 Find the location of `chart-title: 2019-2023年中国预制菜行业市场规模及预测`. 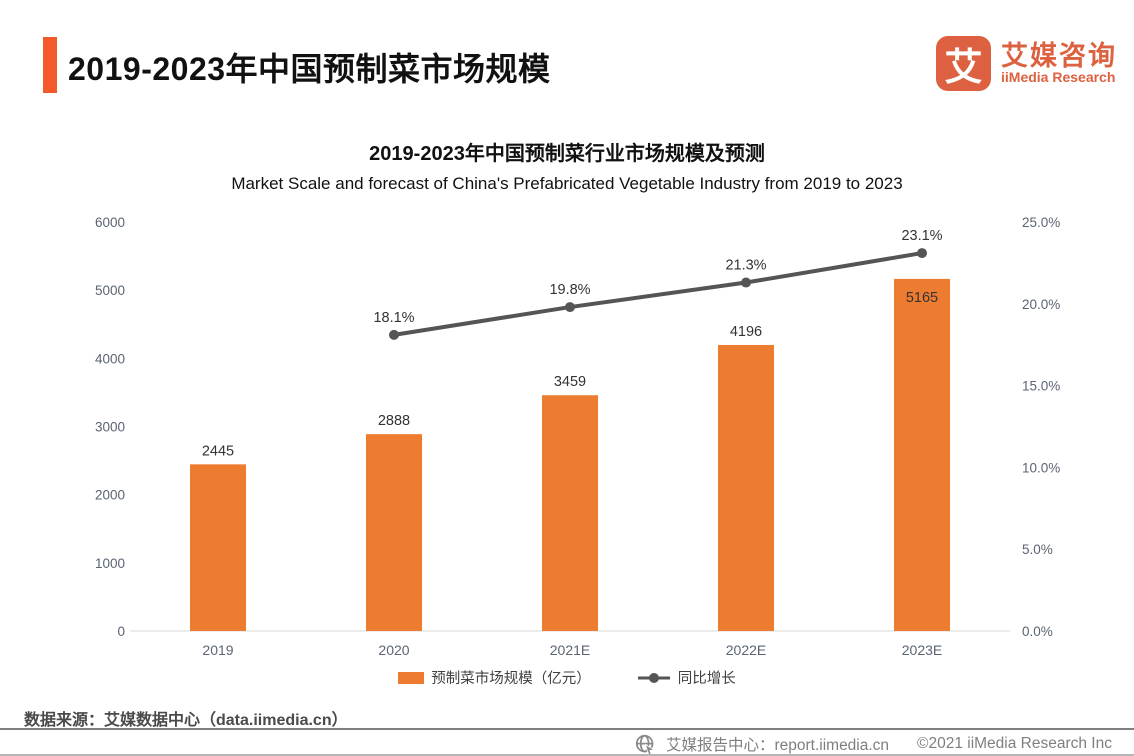

chart-title: 2019-2023年中国预制菜行业市场规模及预测 is located at coordinates (567, 154).